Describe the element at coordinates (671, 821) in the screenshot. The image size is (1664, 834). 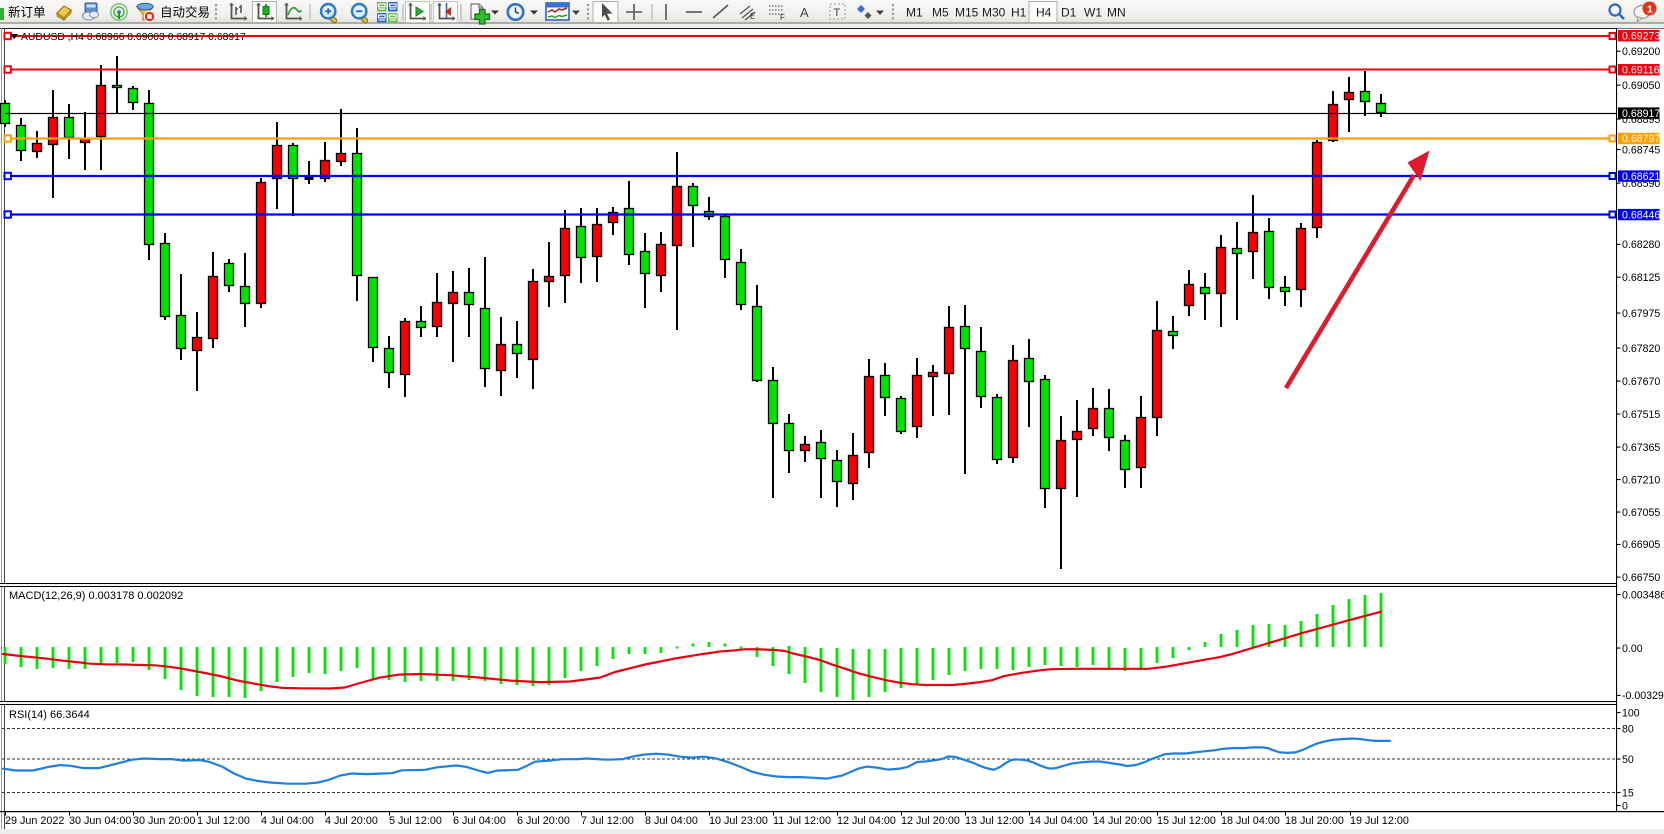
I see `svg-text: 8 Jul 04:00` at that location.